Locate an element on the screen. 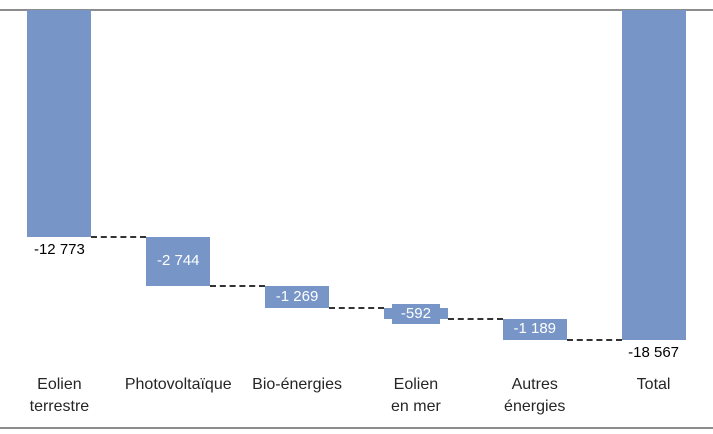 This screenshot has width=713, height=434. value-label-1: -12 773 is located at coordinates (59, 250).